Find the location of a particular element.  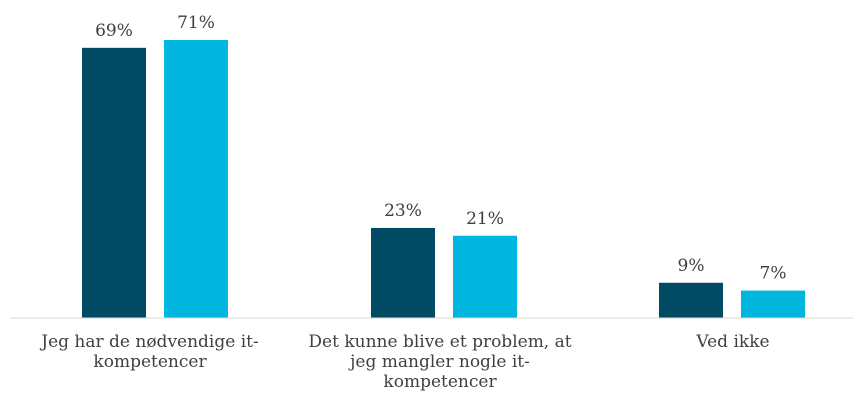

data-label-series1-cat0: 71% is located at coordinates (196, 23).